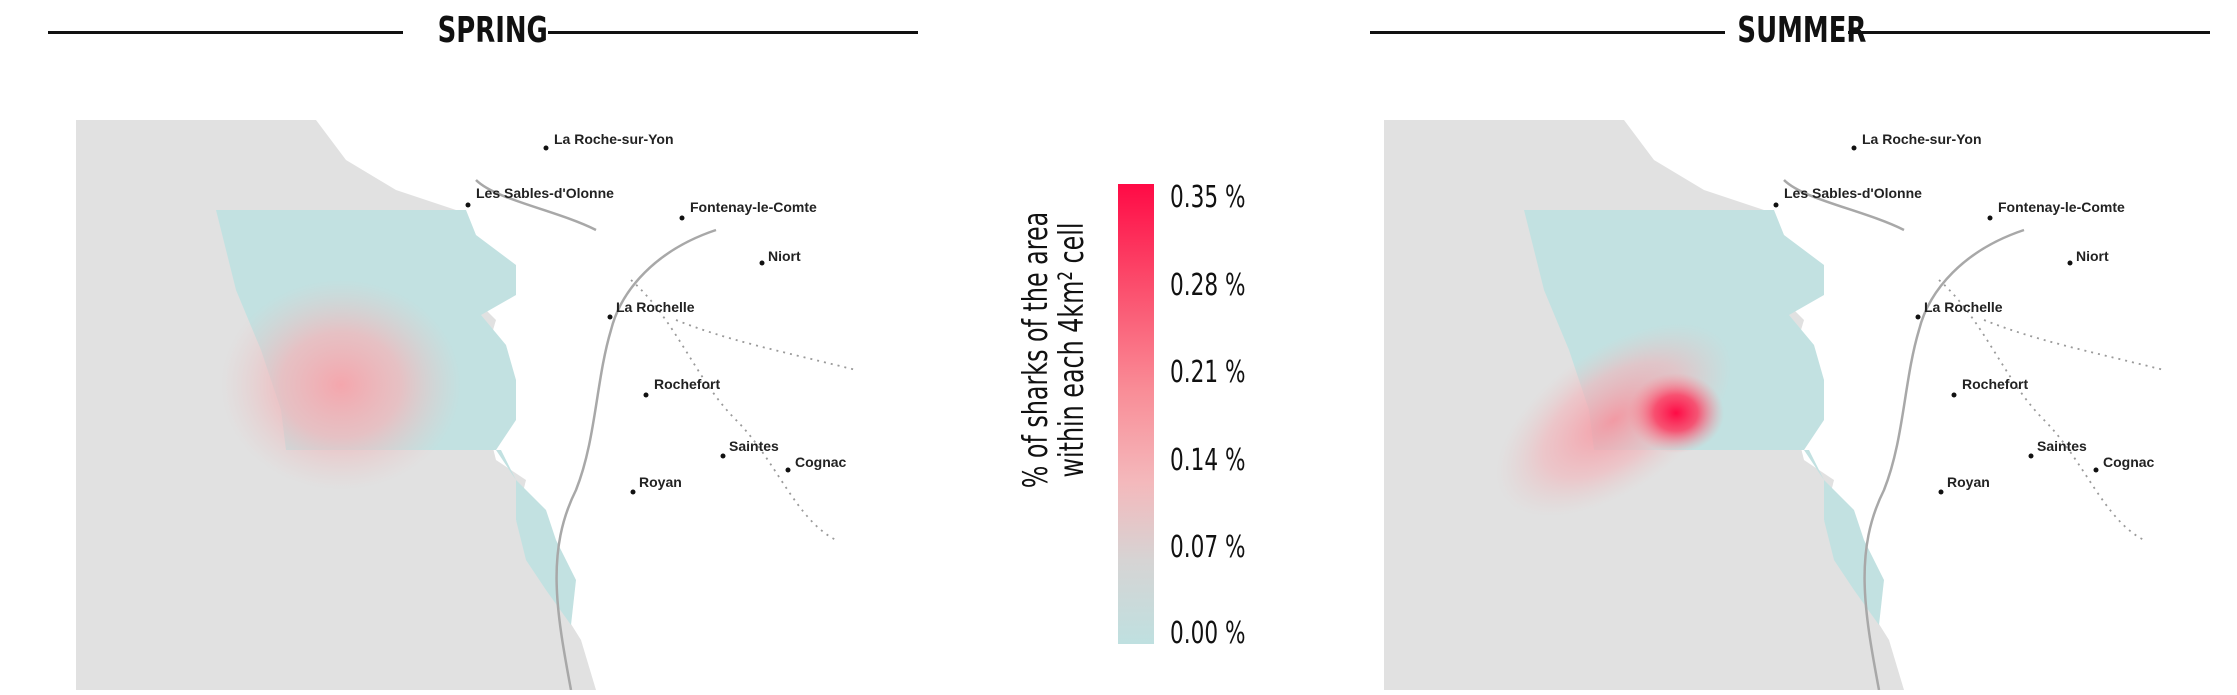 The image size is (2237, 695). I want to click on legend-color-bar, so click(1136, 414).